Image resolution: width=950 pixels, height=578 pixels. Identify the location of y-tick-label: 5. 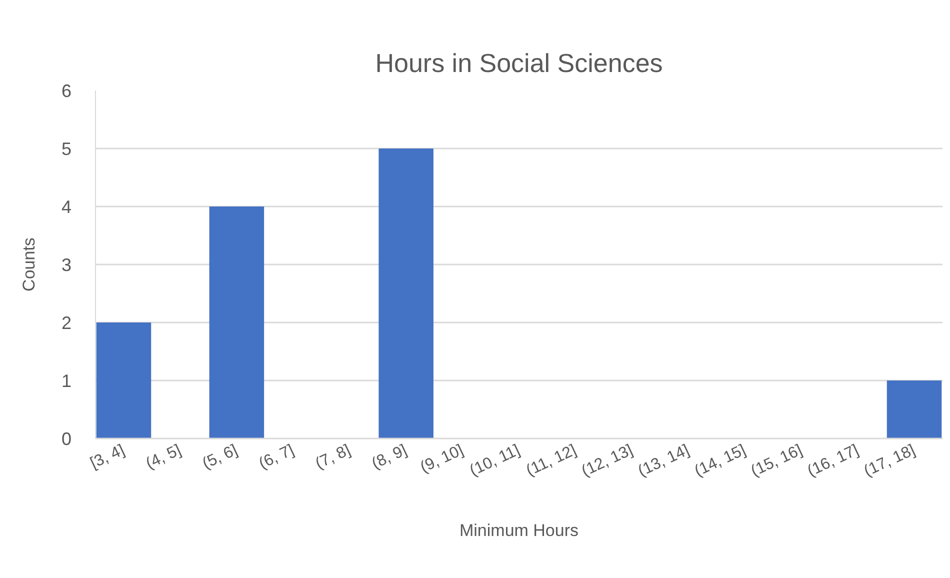
(66, 149).